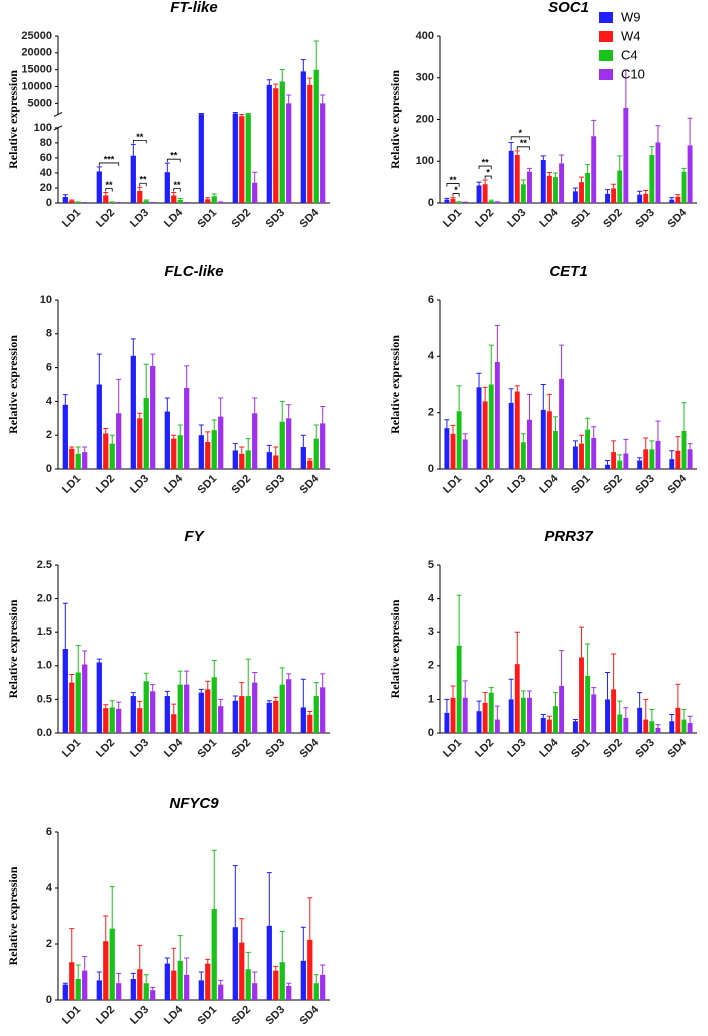 The width and height of the screenshot is (708, 1036). I want to click on x-tick-label: SD3, so click(645, 219).